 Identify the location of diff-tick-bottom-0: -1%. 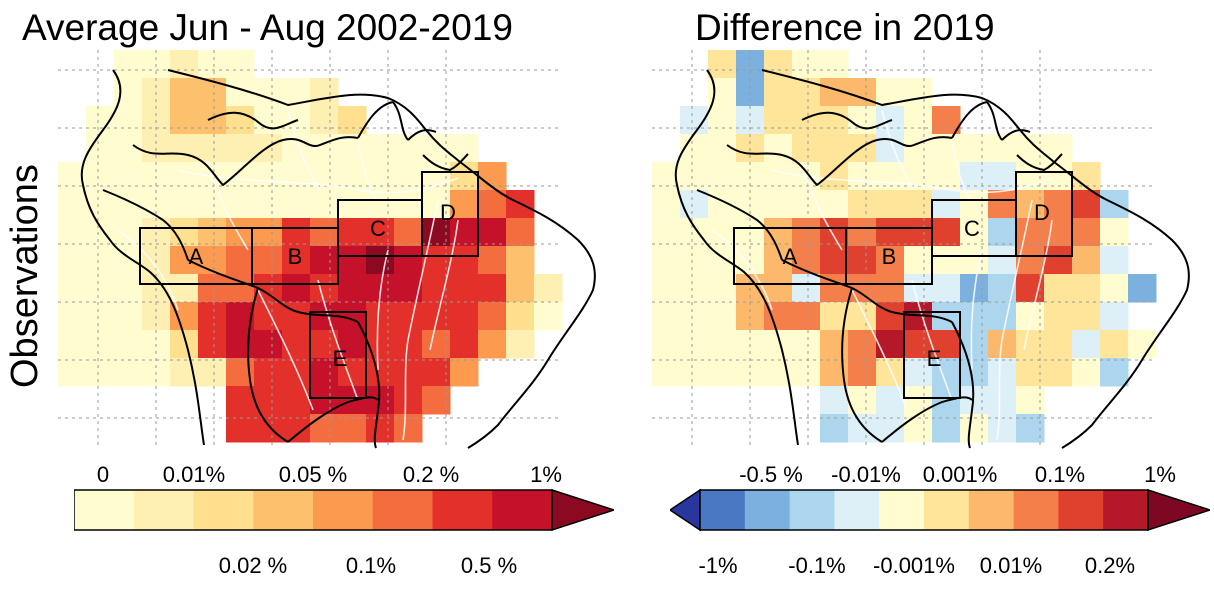
(718, 565).